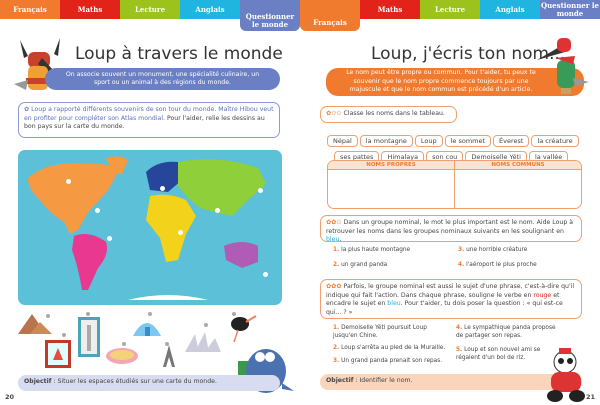  What do you see at coordinates (169, 356) in the screenshot?
I see `eiffel-tower-icon` at bounding box center [169, 356].